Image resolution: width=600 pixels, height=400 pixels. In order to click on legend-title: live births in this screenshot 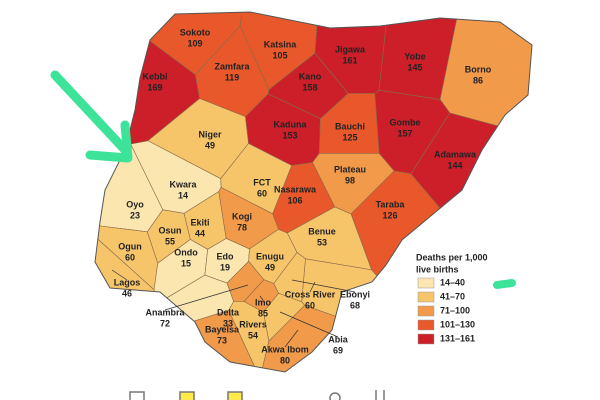, I will do `click(437, 269)`.